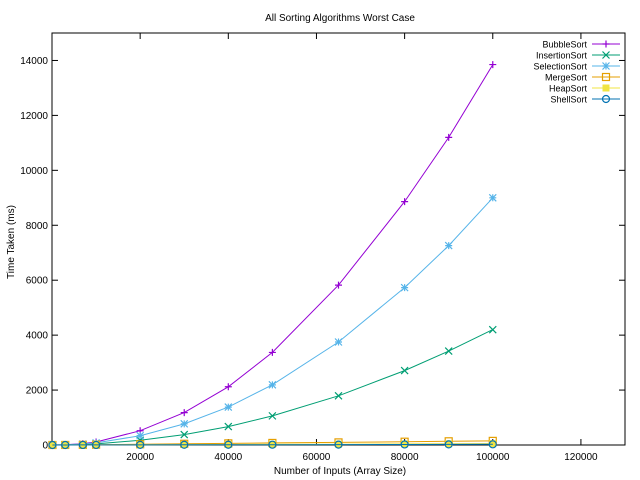 The width and height of the screenshot is (640, 480). I want to click on y-tick-label: 12000, so click(34, 116).